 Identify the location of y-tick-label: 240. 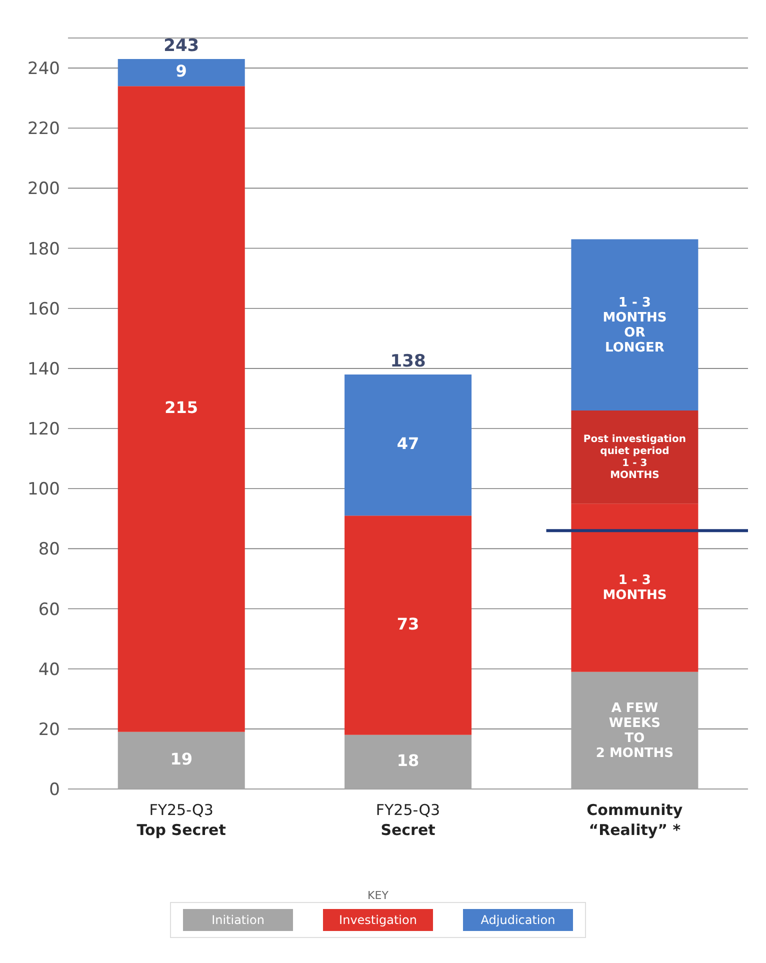
(44, 69).